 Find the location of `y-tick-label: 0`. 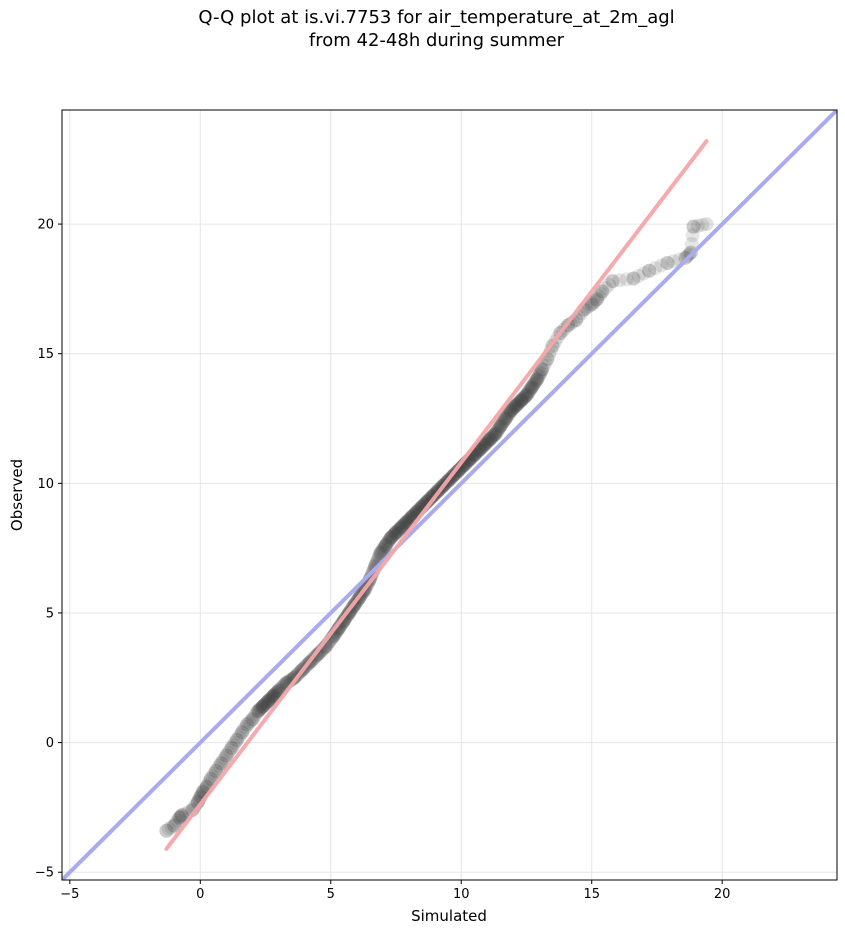

y-tick-label: 0 is located at coordinates (50, 743).